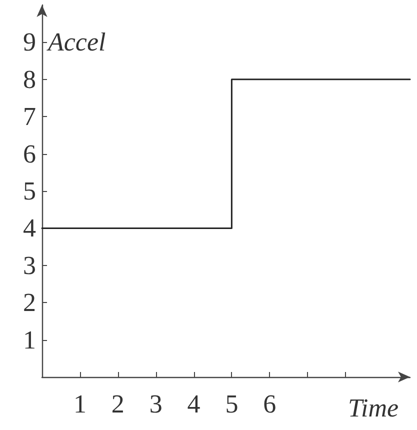 This screenshot has width=417, height=430. I want to click on y-tick-label: 2, so click(29, 303).